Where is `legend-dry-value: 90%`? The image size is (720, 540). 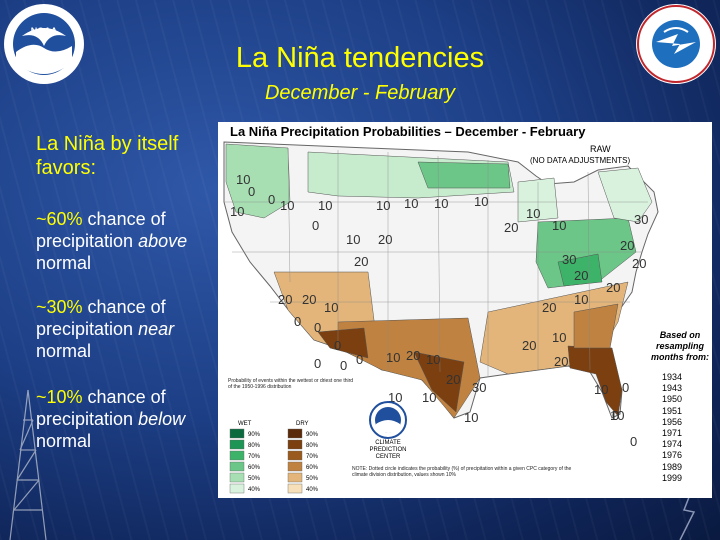 legend-dry-value: 90% is located at coordinates (312, 435).